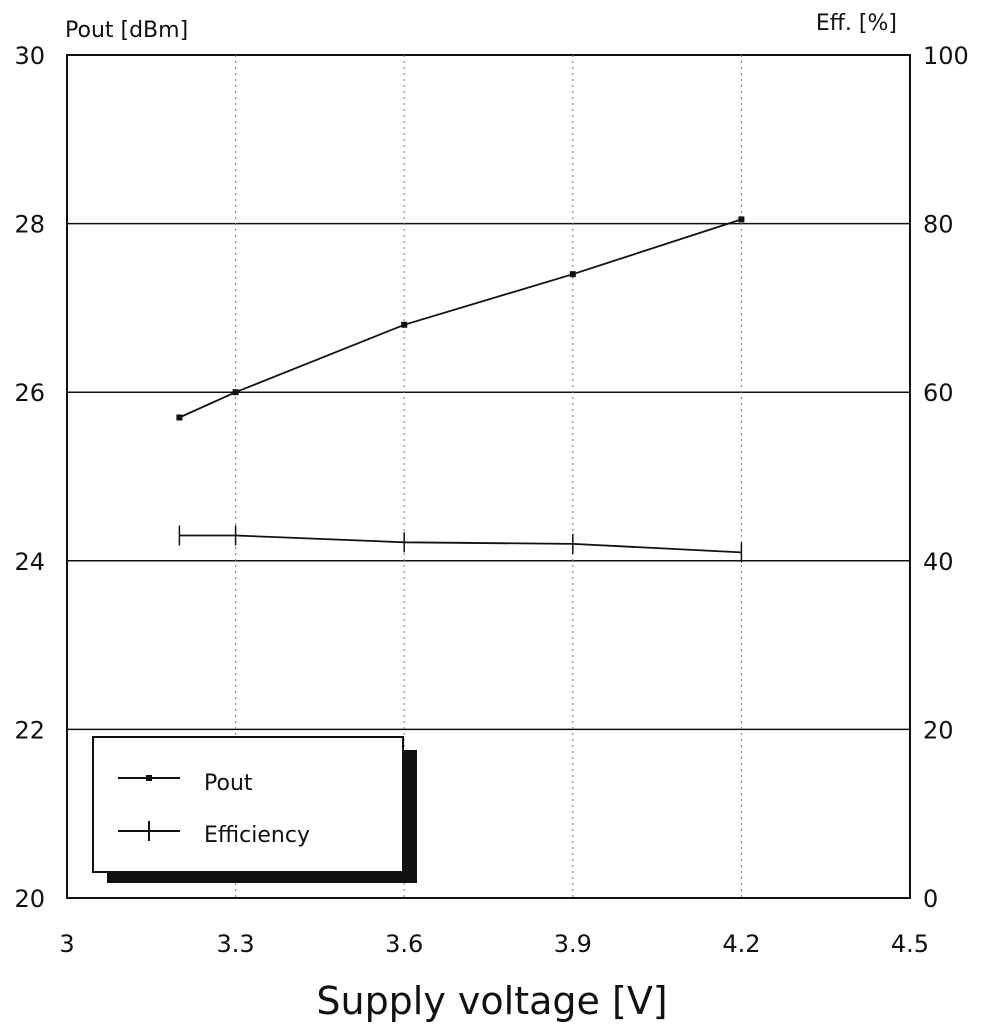  I want to click on y-tick-right-label: 0, so click(930, 899).